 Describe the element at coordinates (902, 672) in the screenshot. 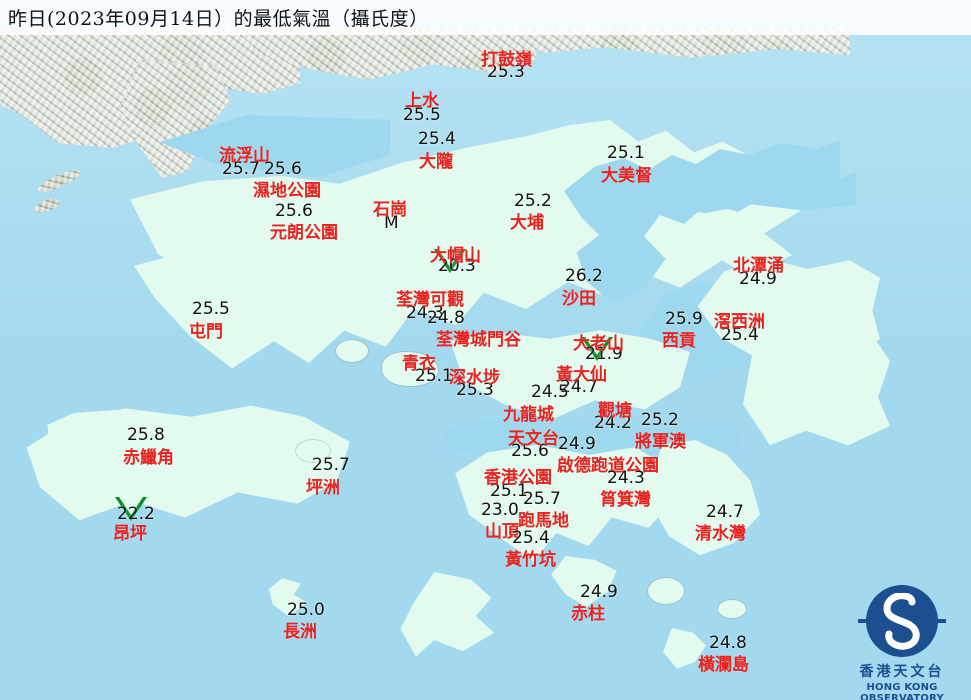

I see `hko-name-chinese: 香港天文台` at that location.